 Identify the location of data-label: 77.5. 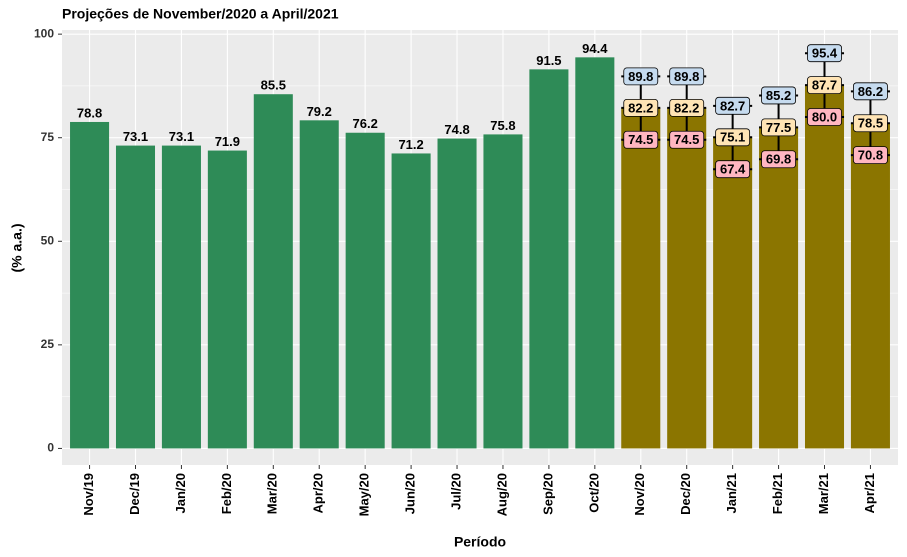
(778, 127).